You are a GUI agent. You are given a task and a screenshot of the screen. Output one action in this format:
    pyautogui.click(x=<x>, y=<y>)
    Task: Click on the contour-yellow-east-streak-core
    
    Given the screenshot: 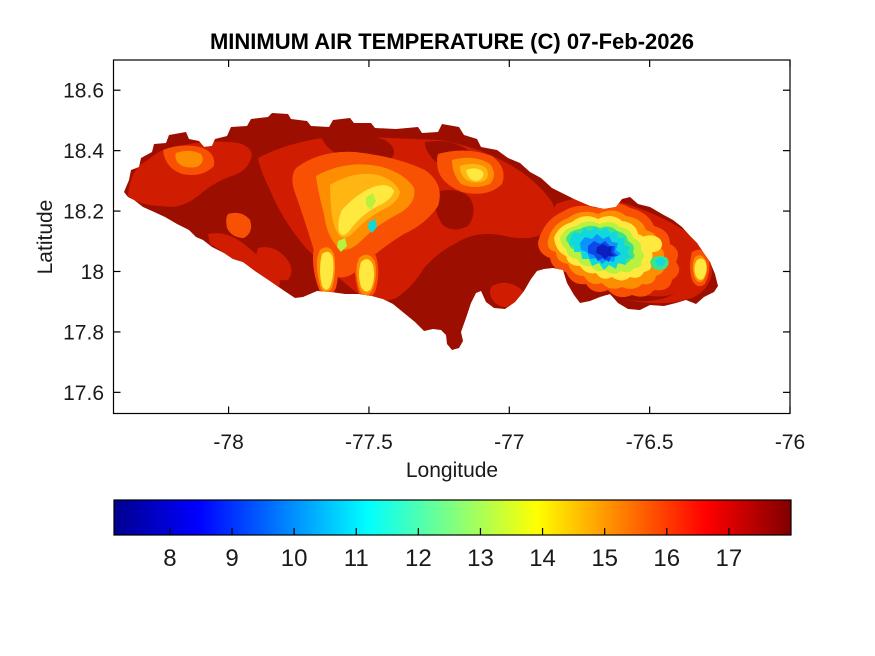 What is the action you would take?
    pyautogui.click(x=700, y=269)
    